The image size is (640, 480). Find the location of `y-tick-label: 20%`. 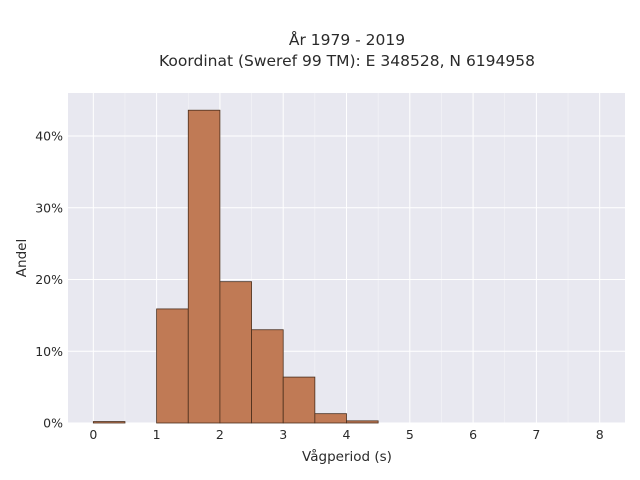

y-tick-label: 20% is located at coordinates (49, 279).